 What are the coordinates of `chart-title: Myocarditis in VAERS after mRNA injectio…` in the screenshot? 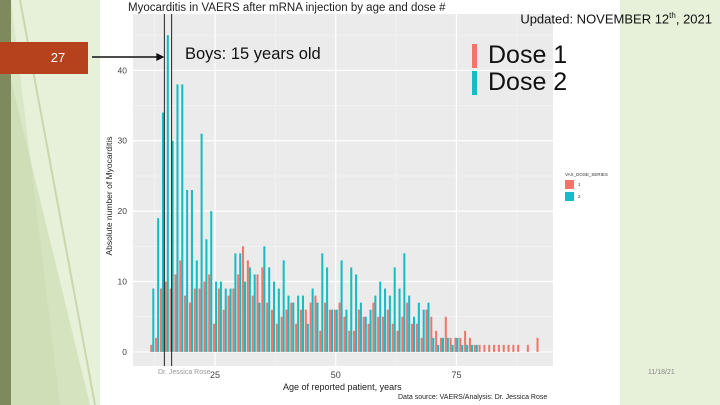 It's located at (287, 8).